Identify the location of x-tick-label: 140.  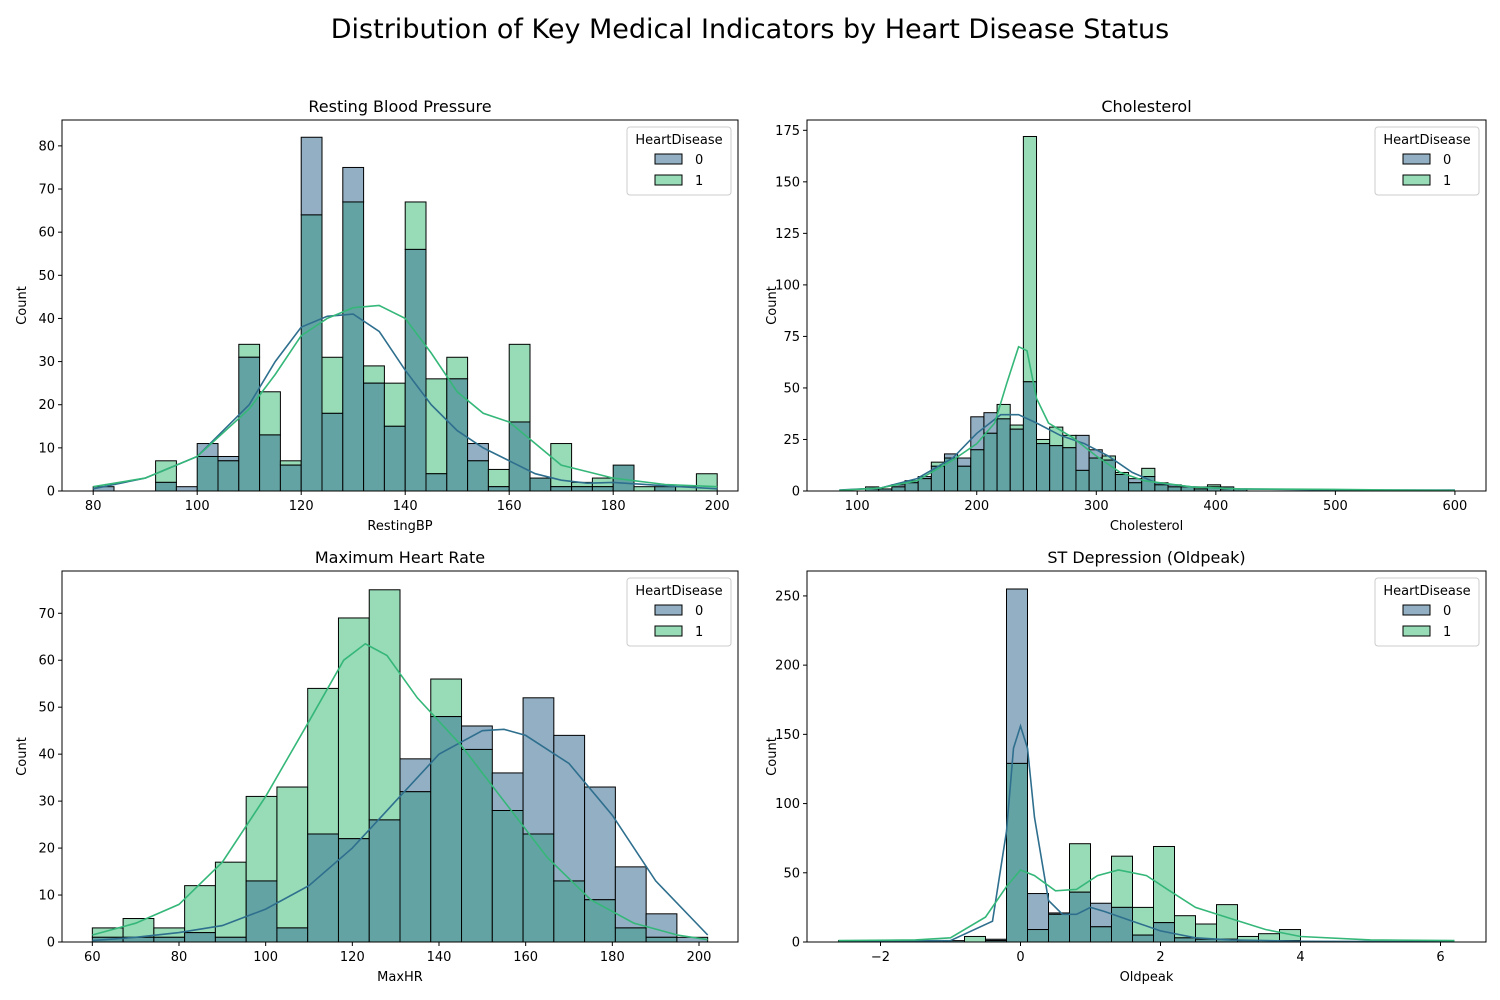
(405, 506).